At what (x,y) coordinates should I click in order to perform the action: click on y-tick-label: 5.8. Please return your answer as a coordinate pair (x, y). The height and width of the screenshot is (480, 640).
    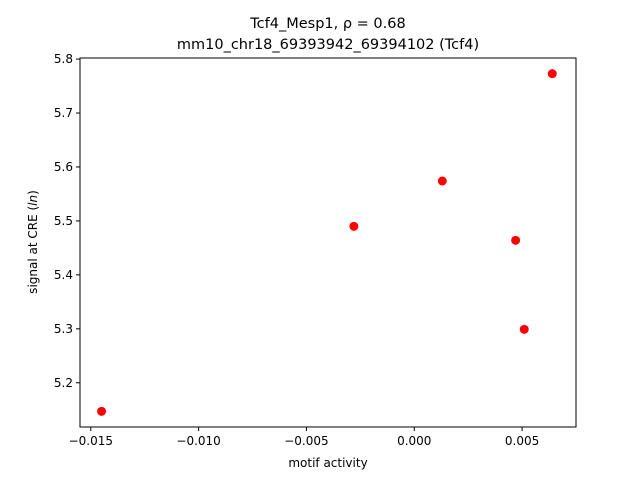
    Looking at the image, I should click on (63, 59).